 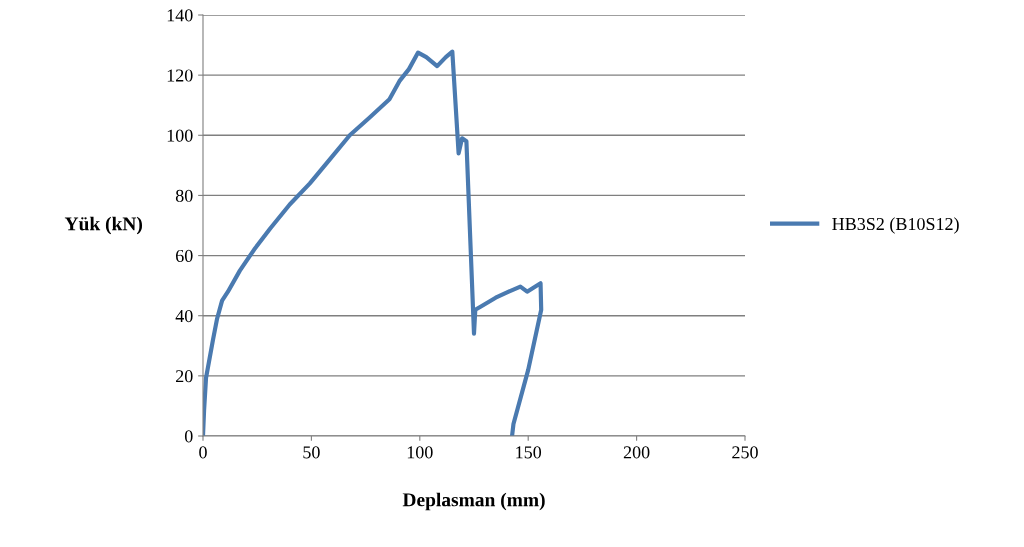 What do you see at coordinates (745, 452) in the screenshot?
I see `x-tick-label: 250` at bounding box center [745, 452].